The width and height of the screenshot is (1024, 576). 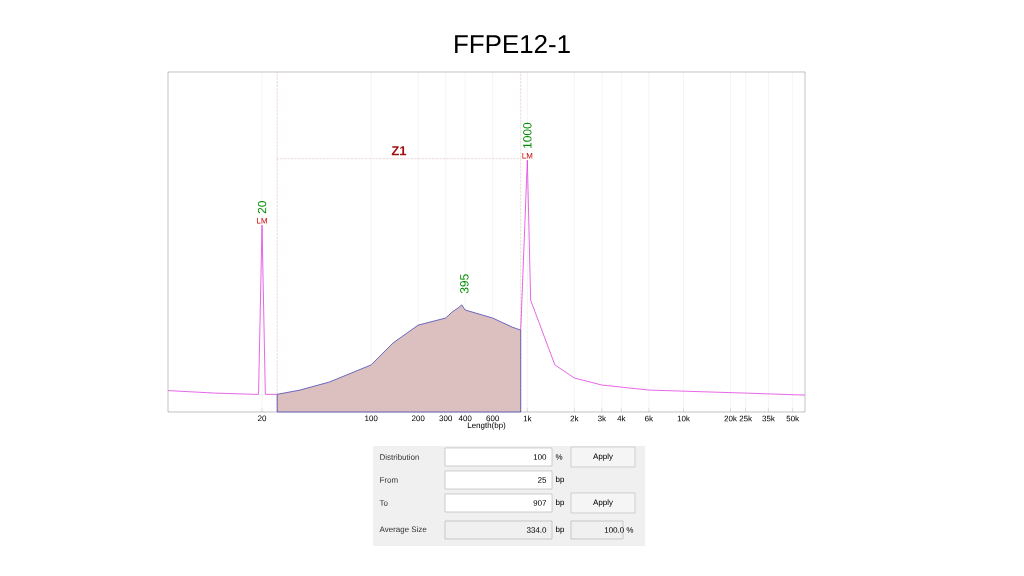 What do you see at coordinates (512, 44) in the screenshot?
I see `chart-title: FFPE12-1` at bounding box center [512, 44].